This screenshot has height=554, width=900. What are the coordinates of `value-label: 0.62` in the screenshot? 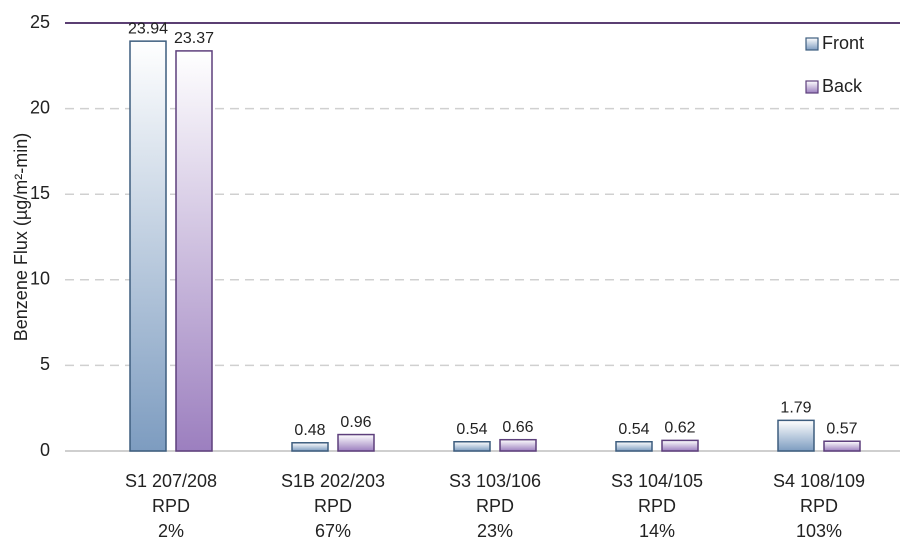 It's located at (679, 428).